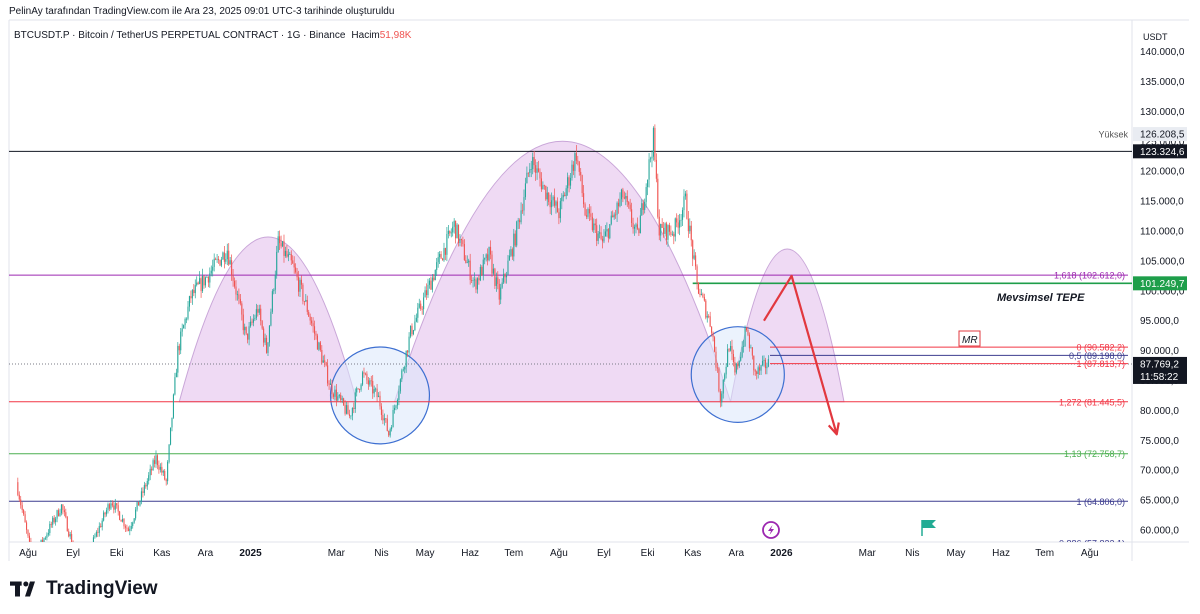 The height and width of the screenshot is (614, 1200). I want to click on seasonal-value: 101.249,7, so click(1162, 284).